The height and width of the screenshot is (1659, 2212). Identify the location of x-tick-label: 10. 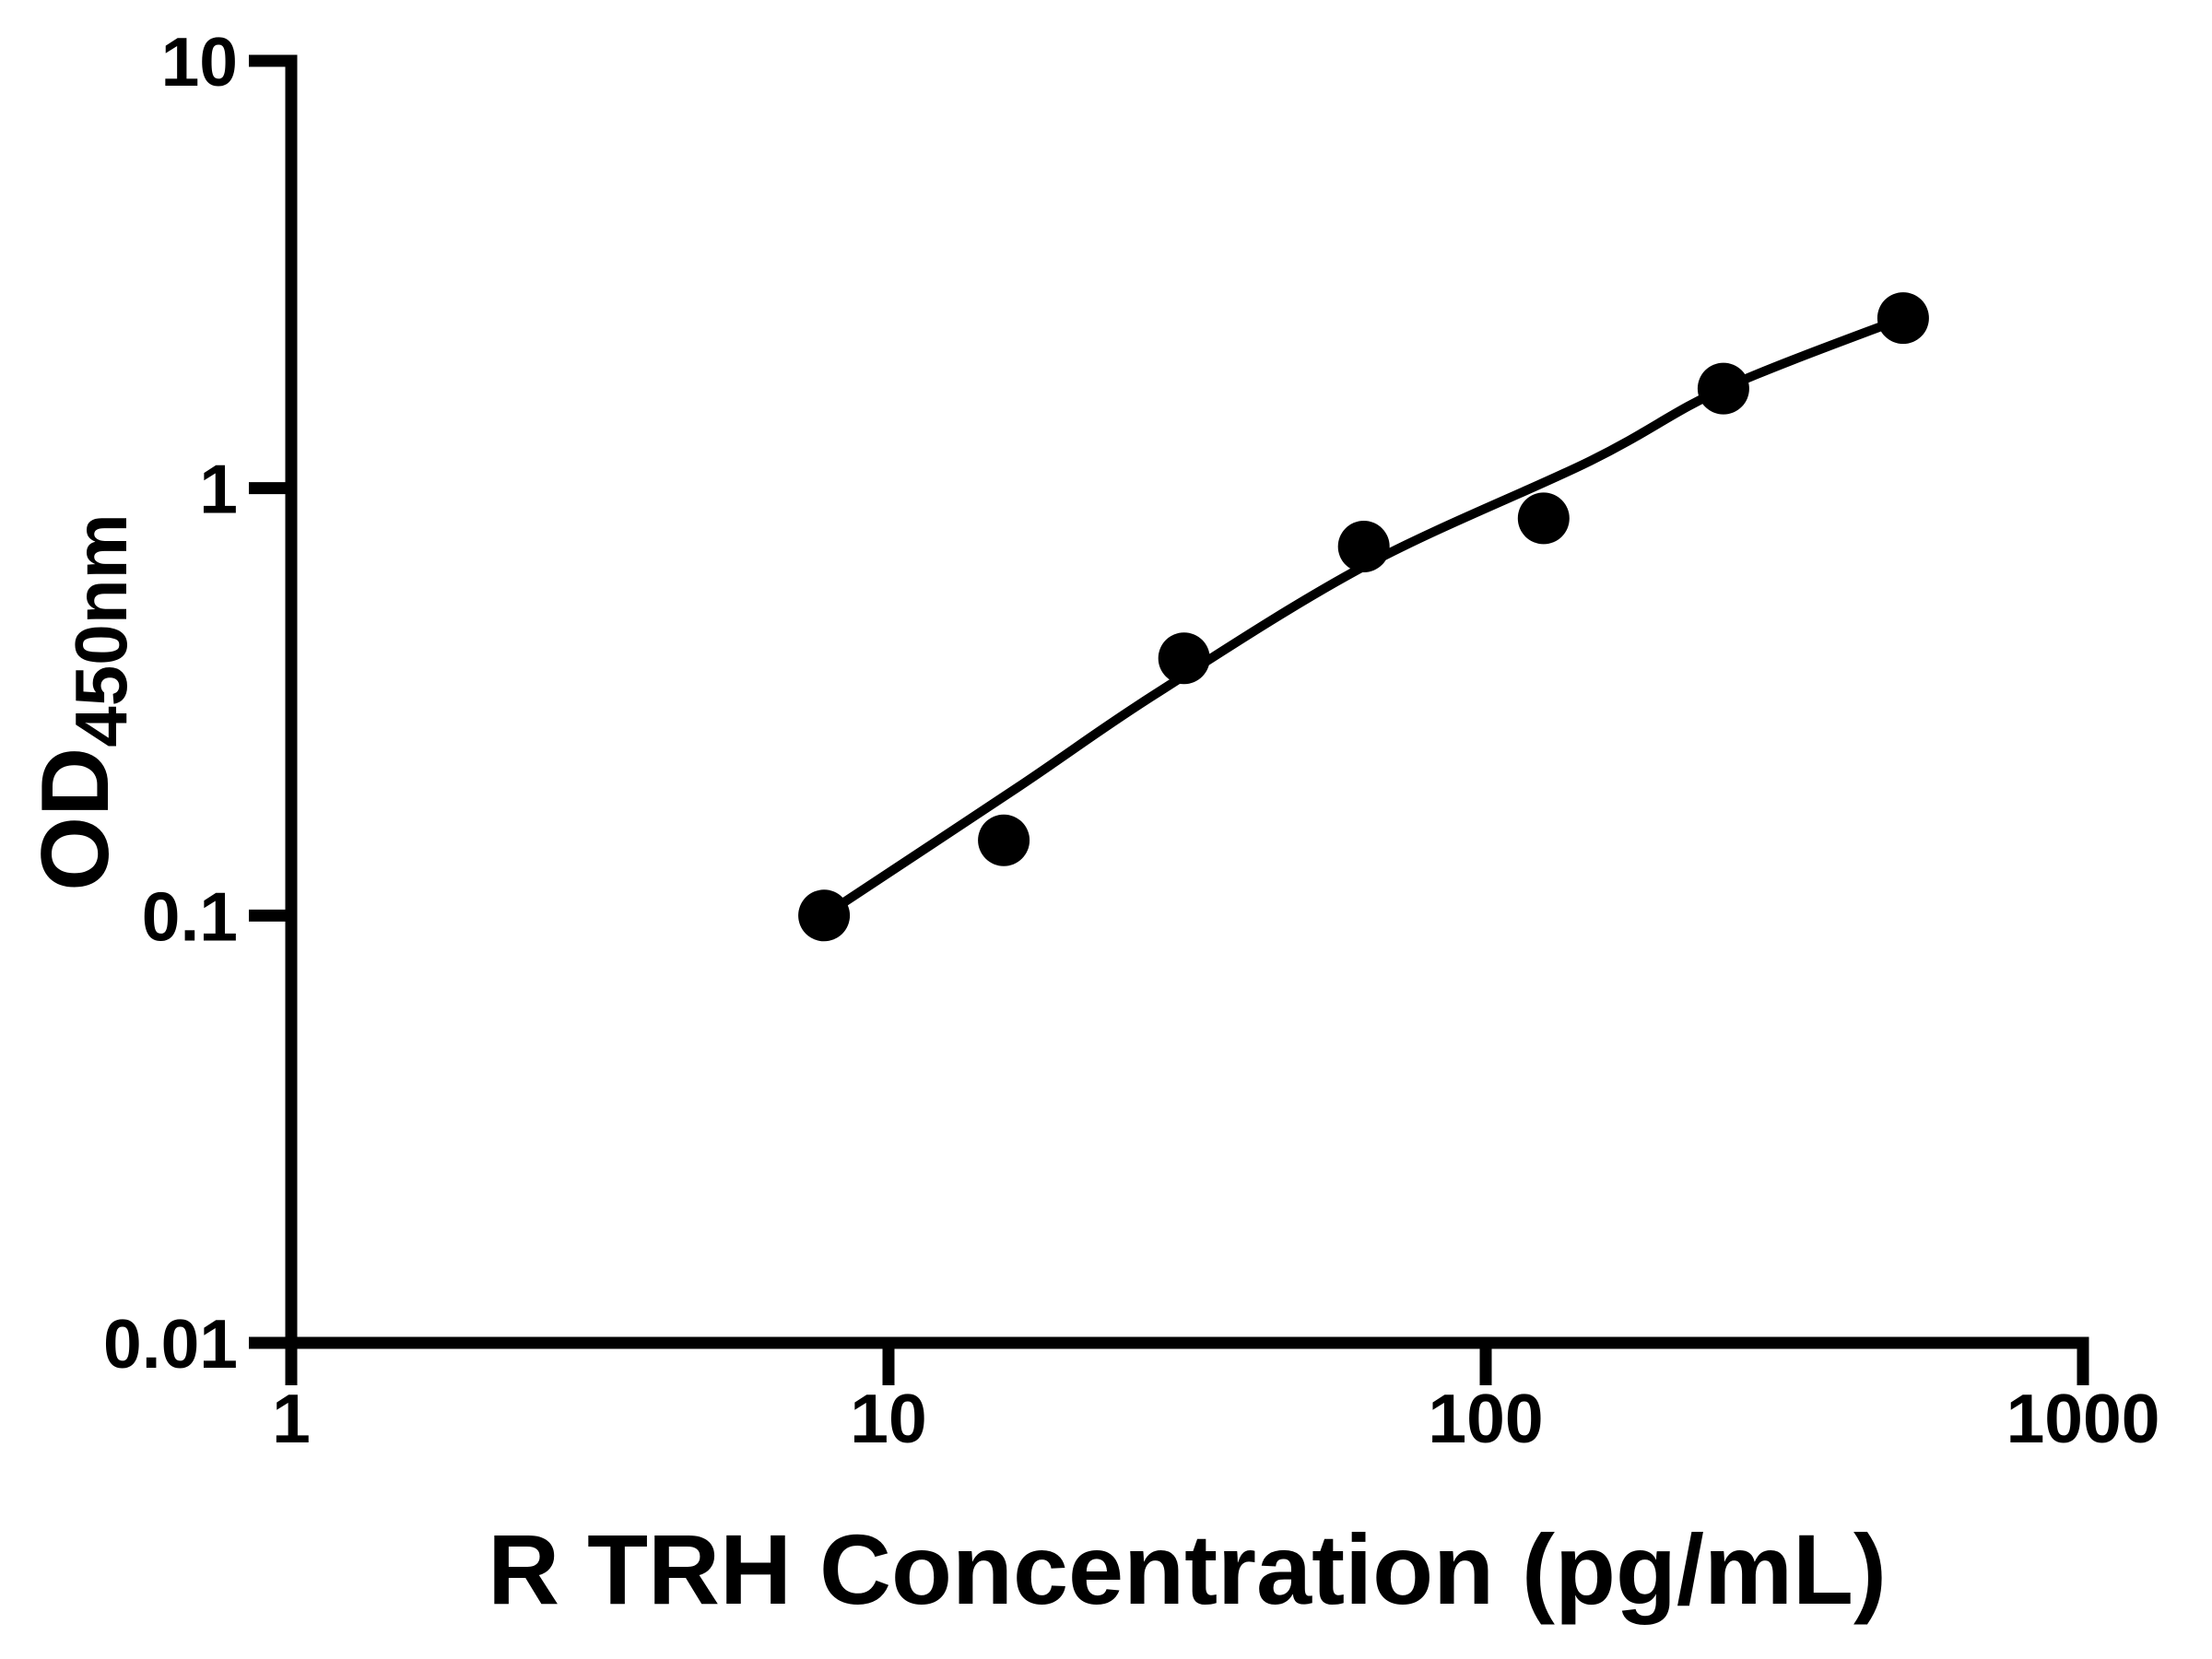
(888, 1418).